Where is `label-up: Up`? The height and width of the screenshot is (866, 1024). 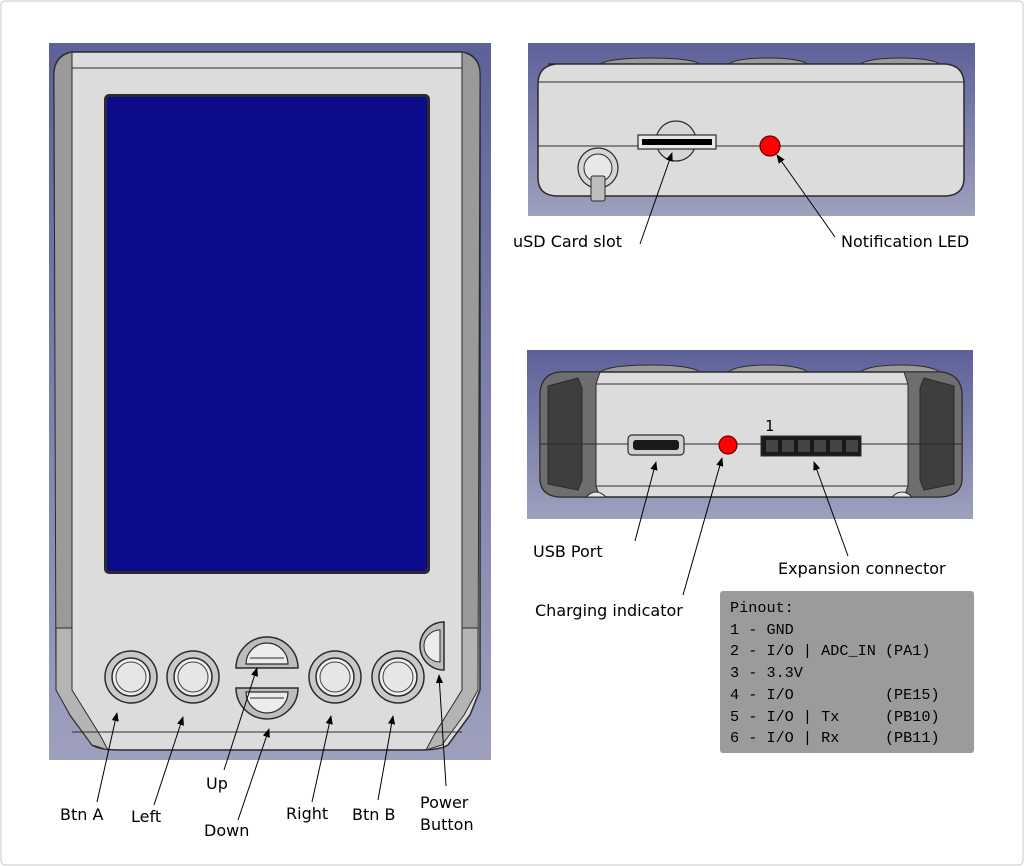
label-up: Up is located at coordinates (217, 783).